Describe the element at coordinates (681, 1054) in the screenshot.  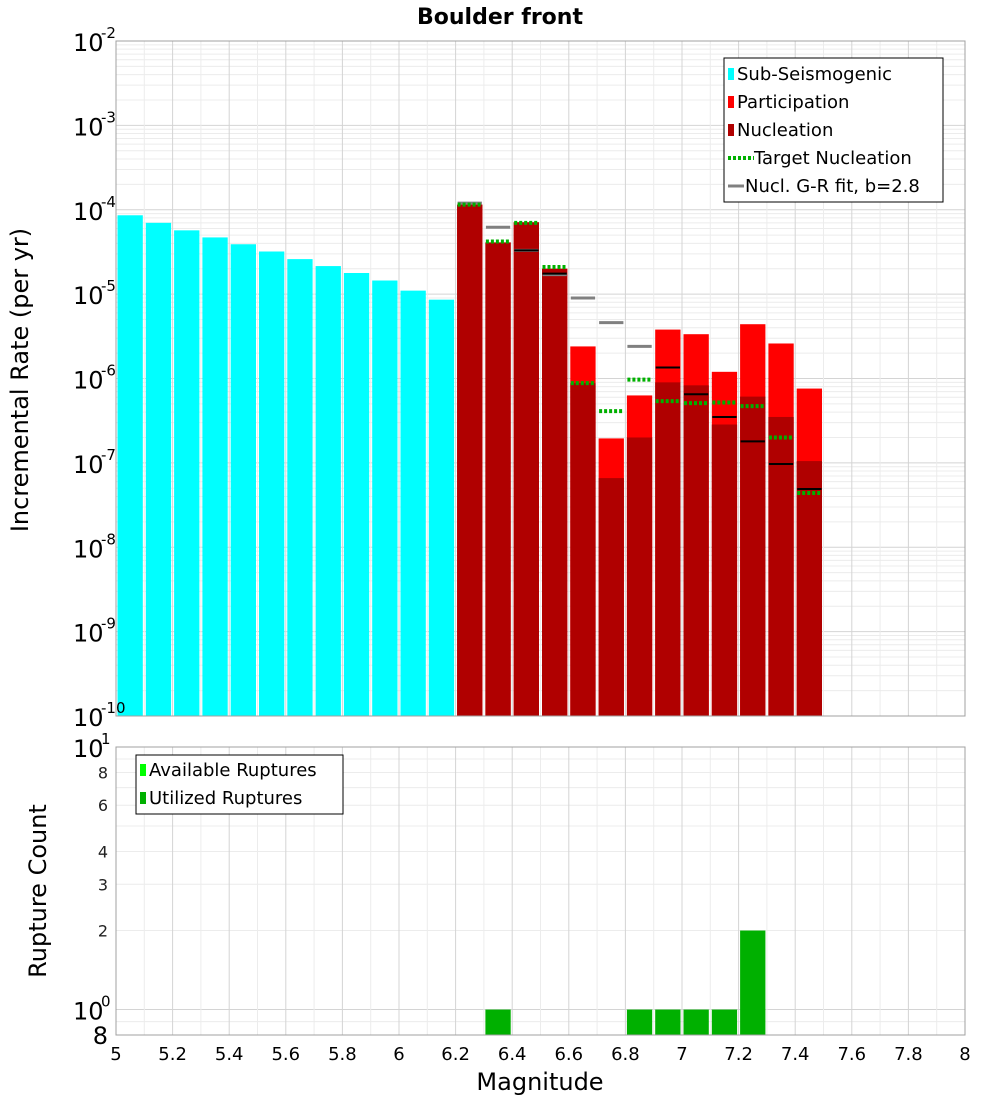
I see `x-tick-label: 7` at that location.